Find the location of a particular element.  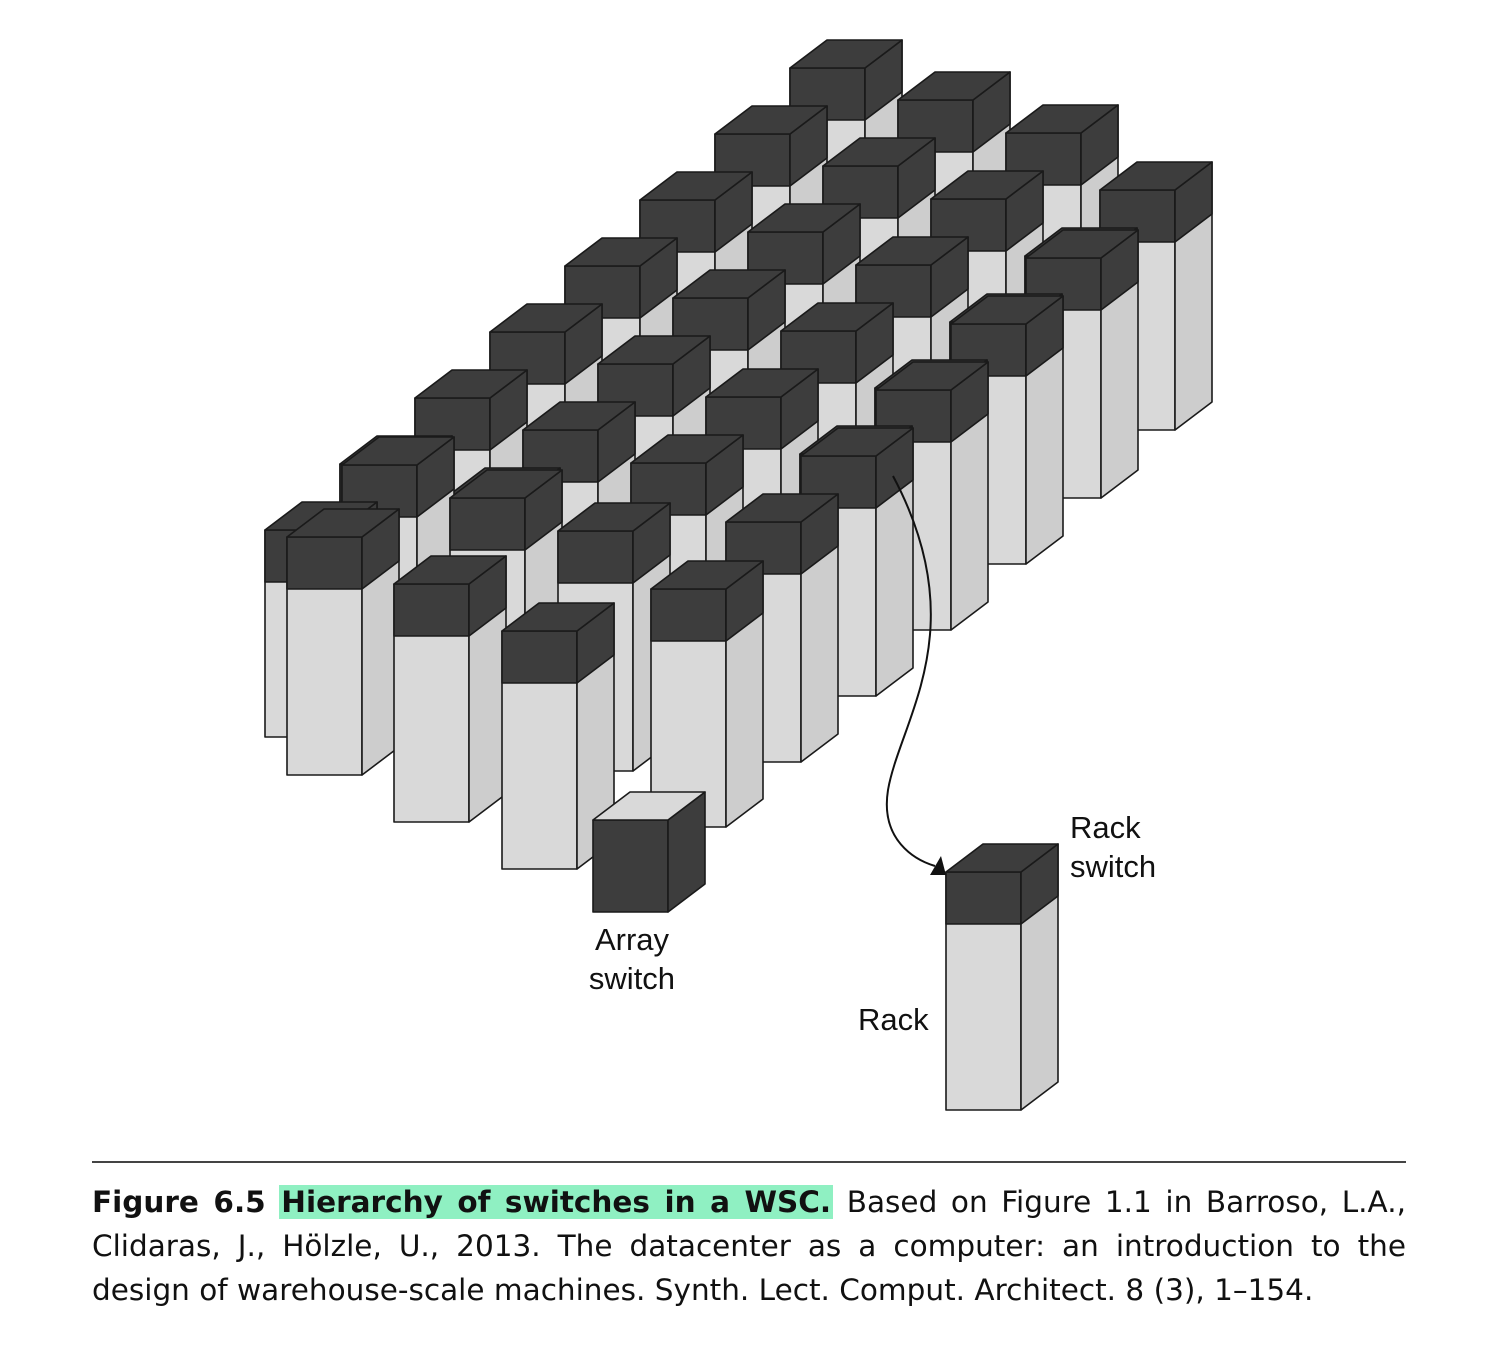

rack-label: Rack is located at coordinates (893, 1019).